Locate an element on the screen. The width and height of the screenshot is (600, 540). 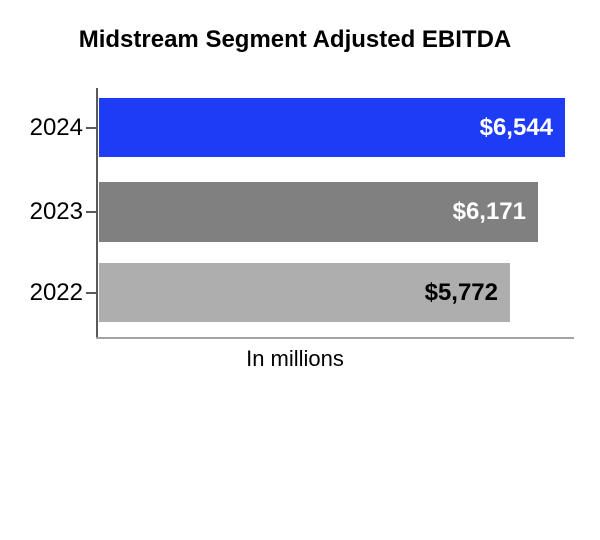
y-axis-line is located at coordinates (97, 212).